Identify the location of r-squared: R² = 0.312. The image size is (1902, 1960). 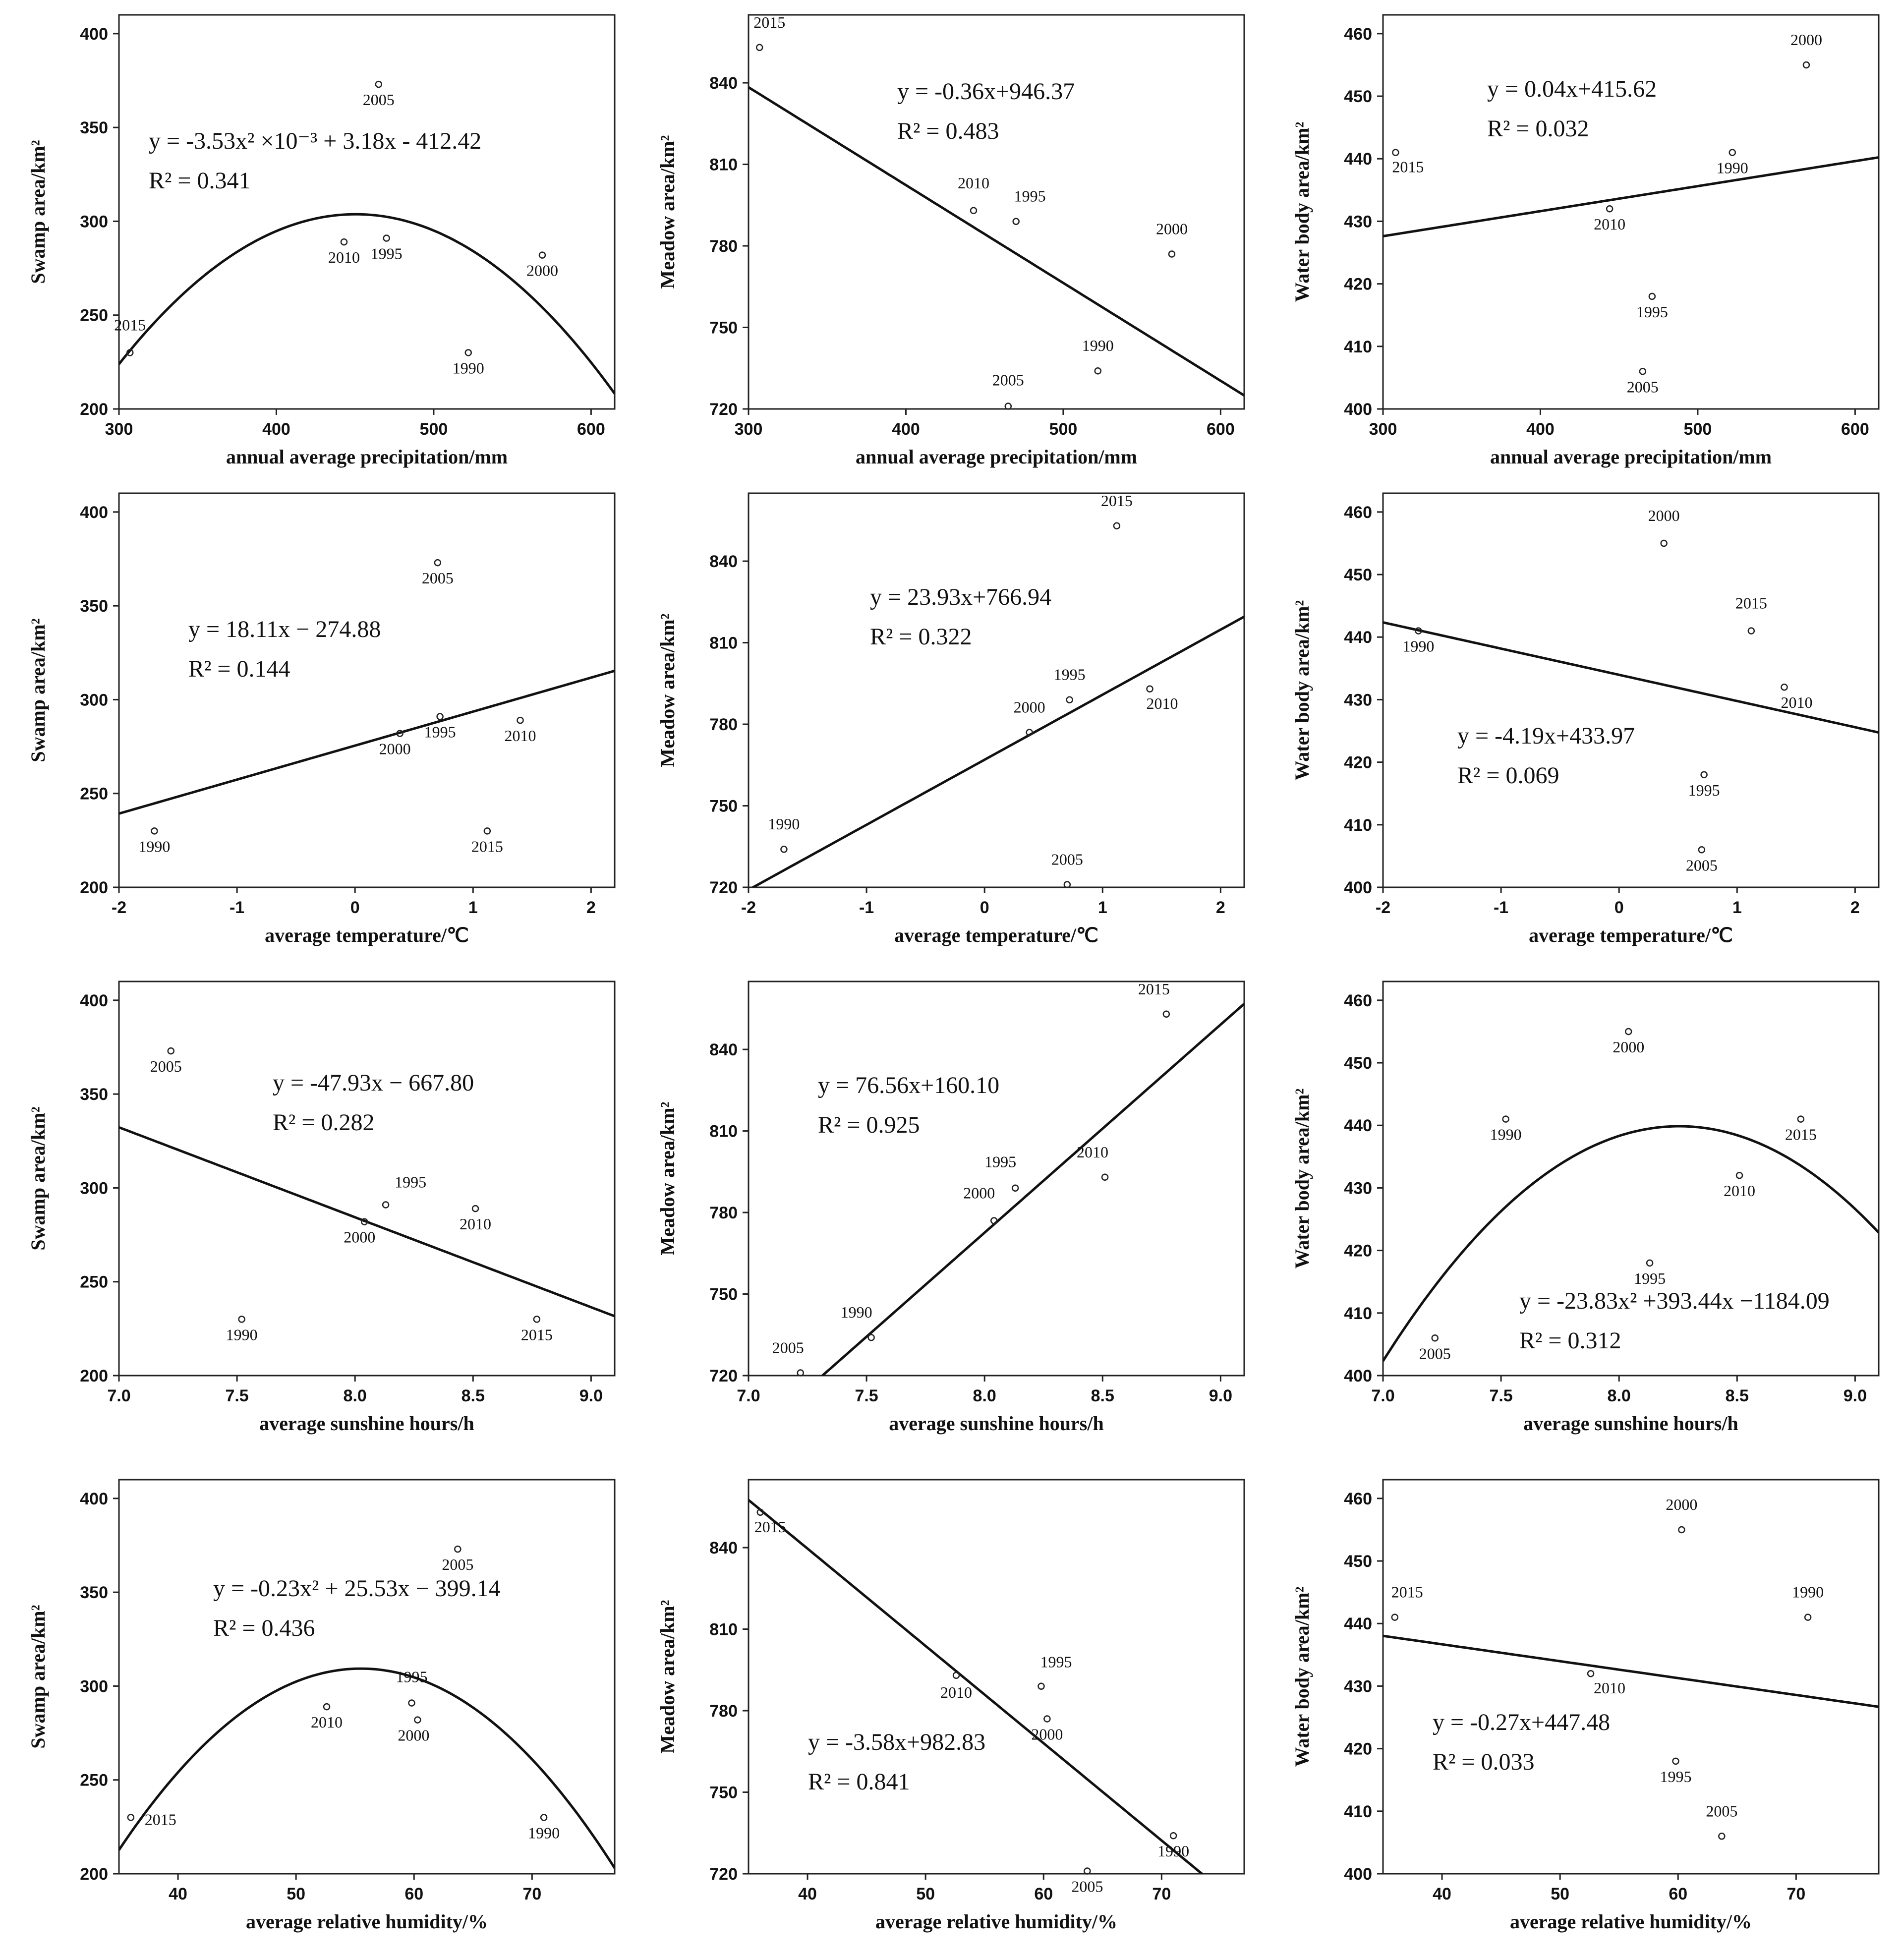
(1570, 1340).